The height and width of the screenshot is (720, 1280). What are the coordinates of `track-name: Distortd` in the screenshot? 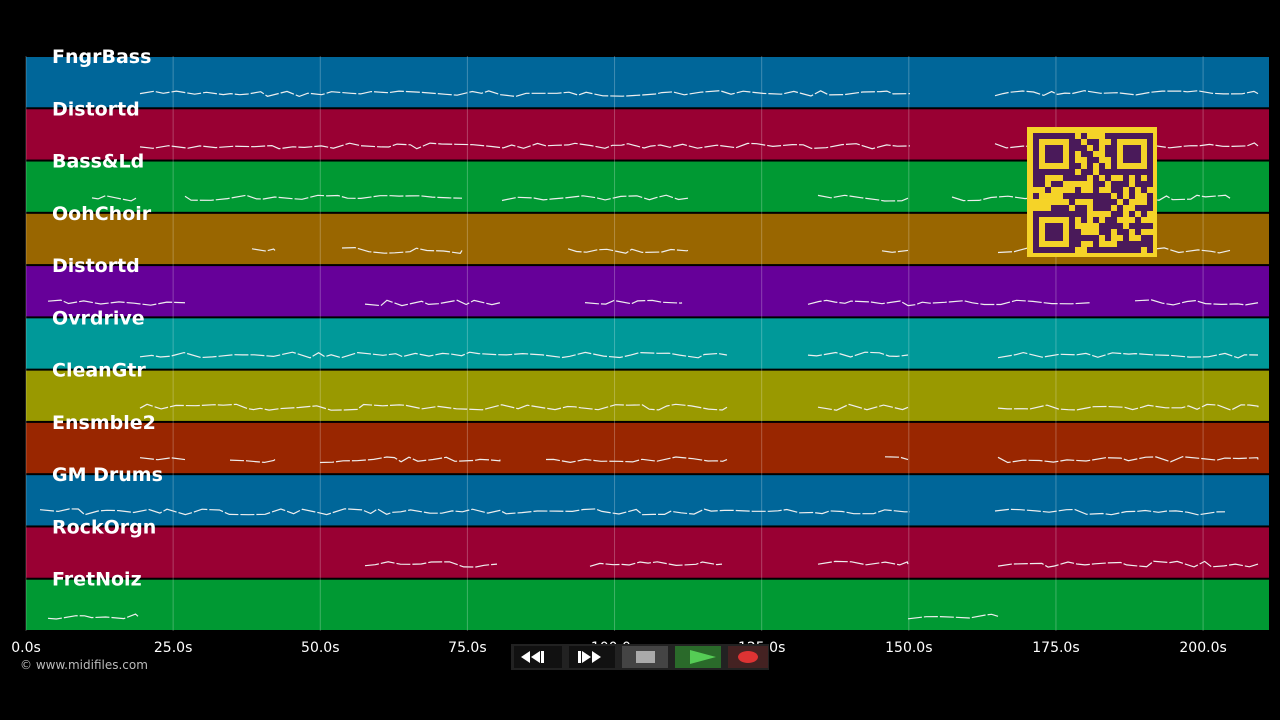 It's located at (96, 266).